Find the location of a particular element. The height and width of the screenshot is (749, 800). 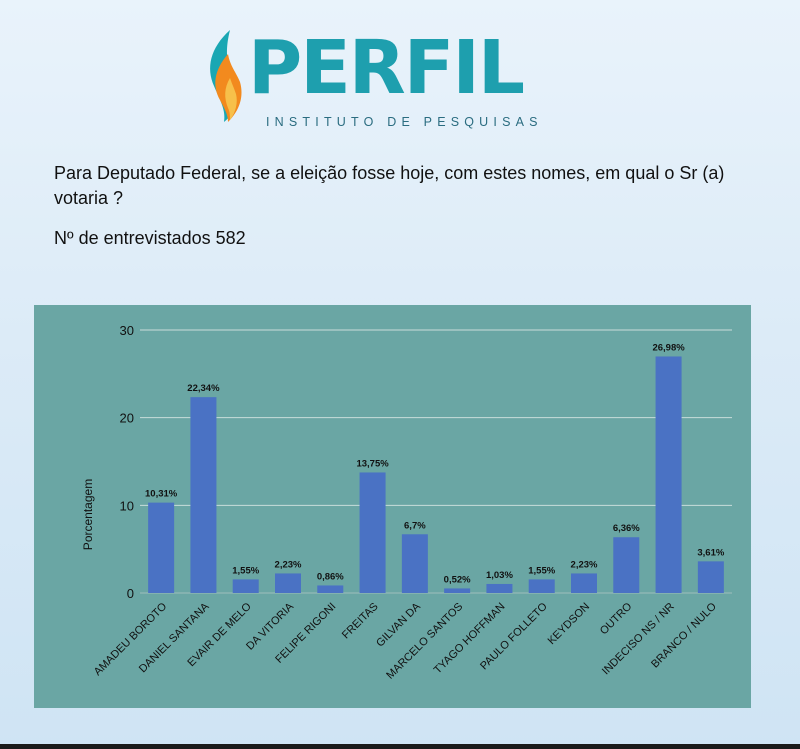

data-label: 0,86% is located at coordinates (330, 576).